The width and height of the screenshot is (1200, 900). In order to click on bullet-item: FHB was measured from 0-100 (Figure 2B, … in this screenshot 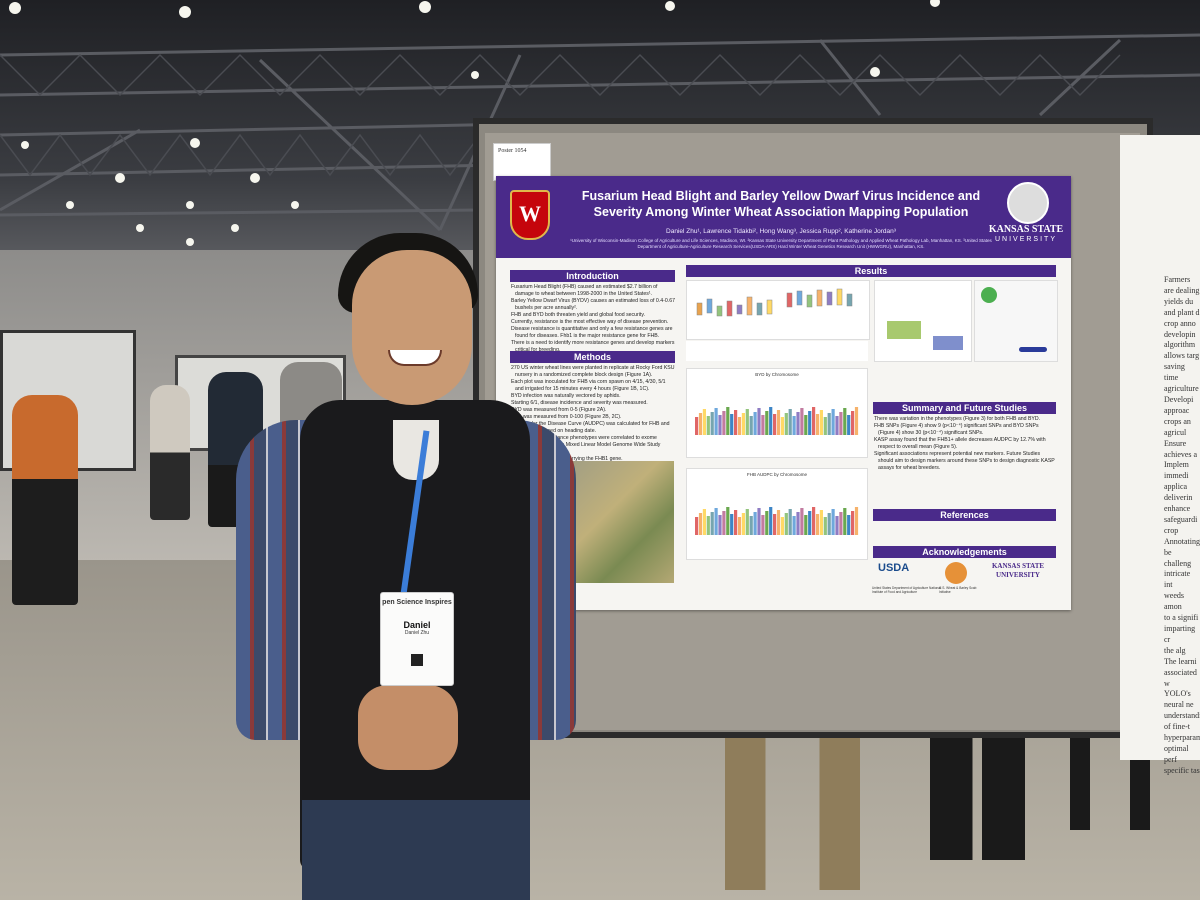, I will do `click(566, 417)`.